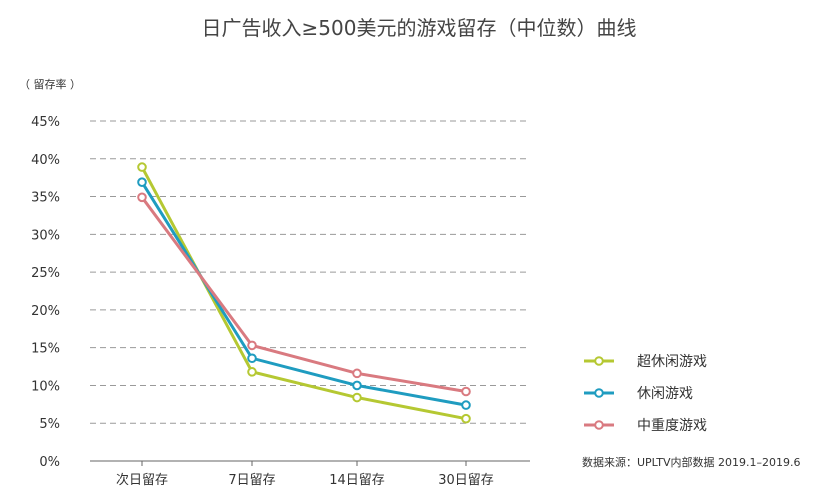 The width and height of the screenshot is (825, 501). I want to click on y-tick-labels: 0% 5% 10% 15% 20% 25% 30% 35% 40% 45%, so click(45, 292).